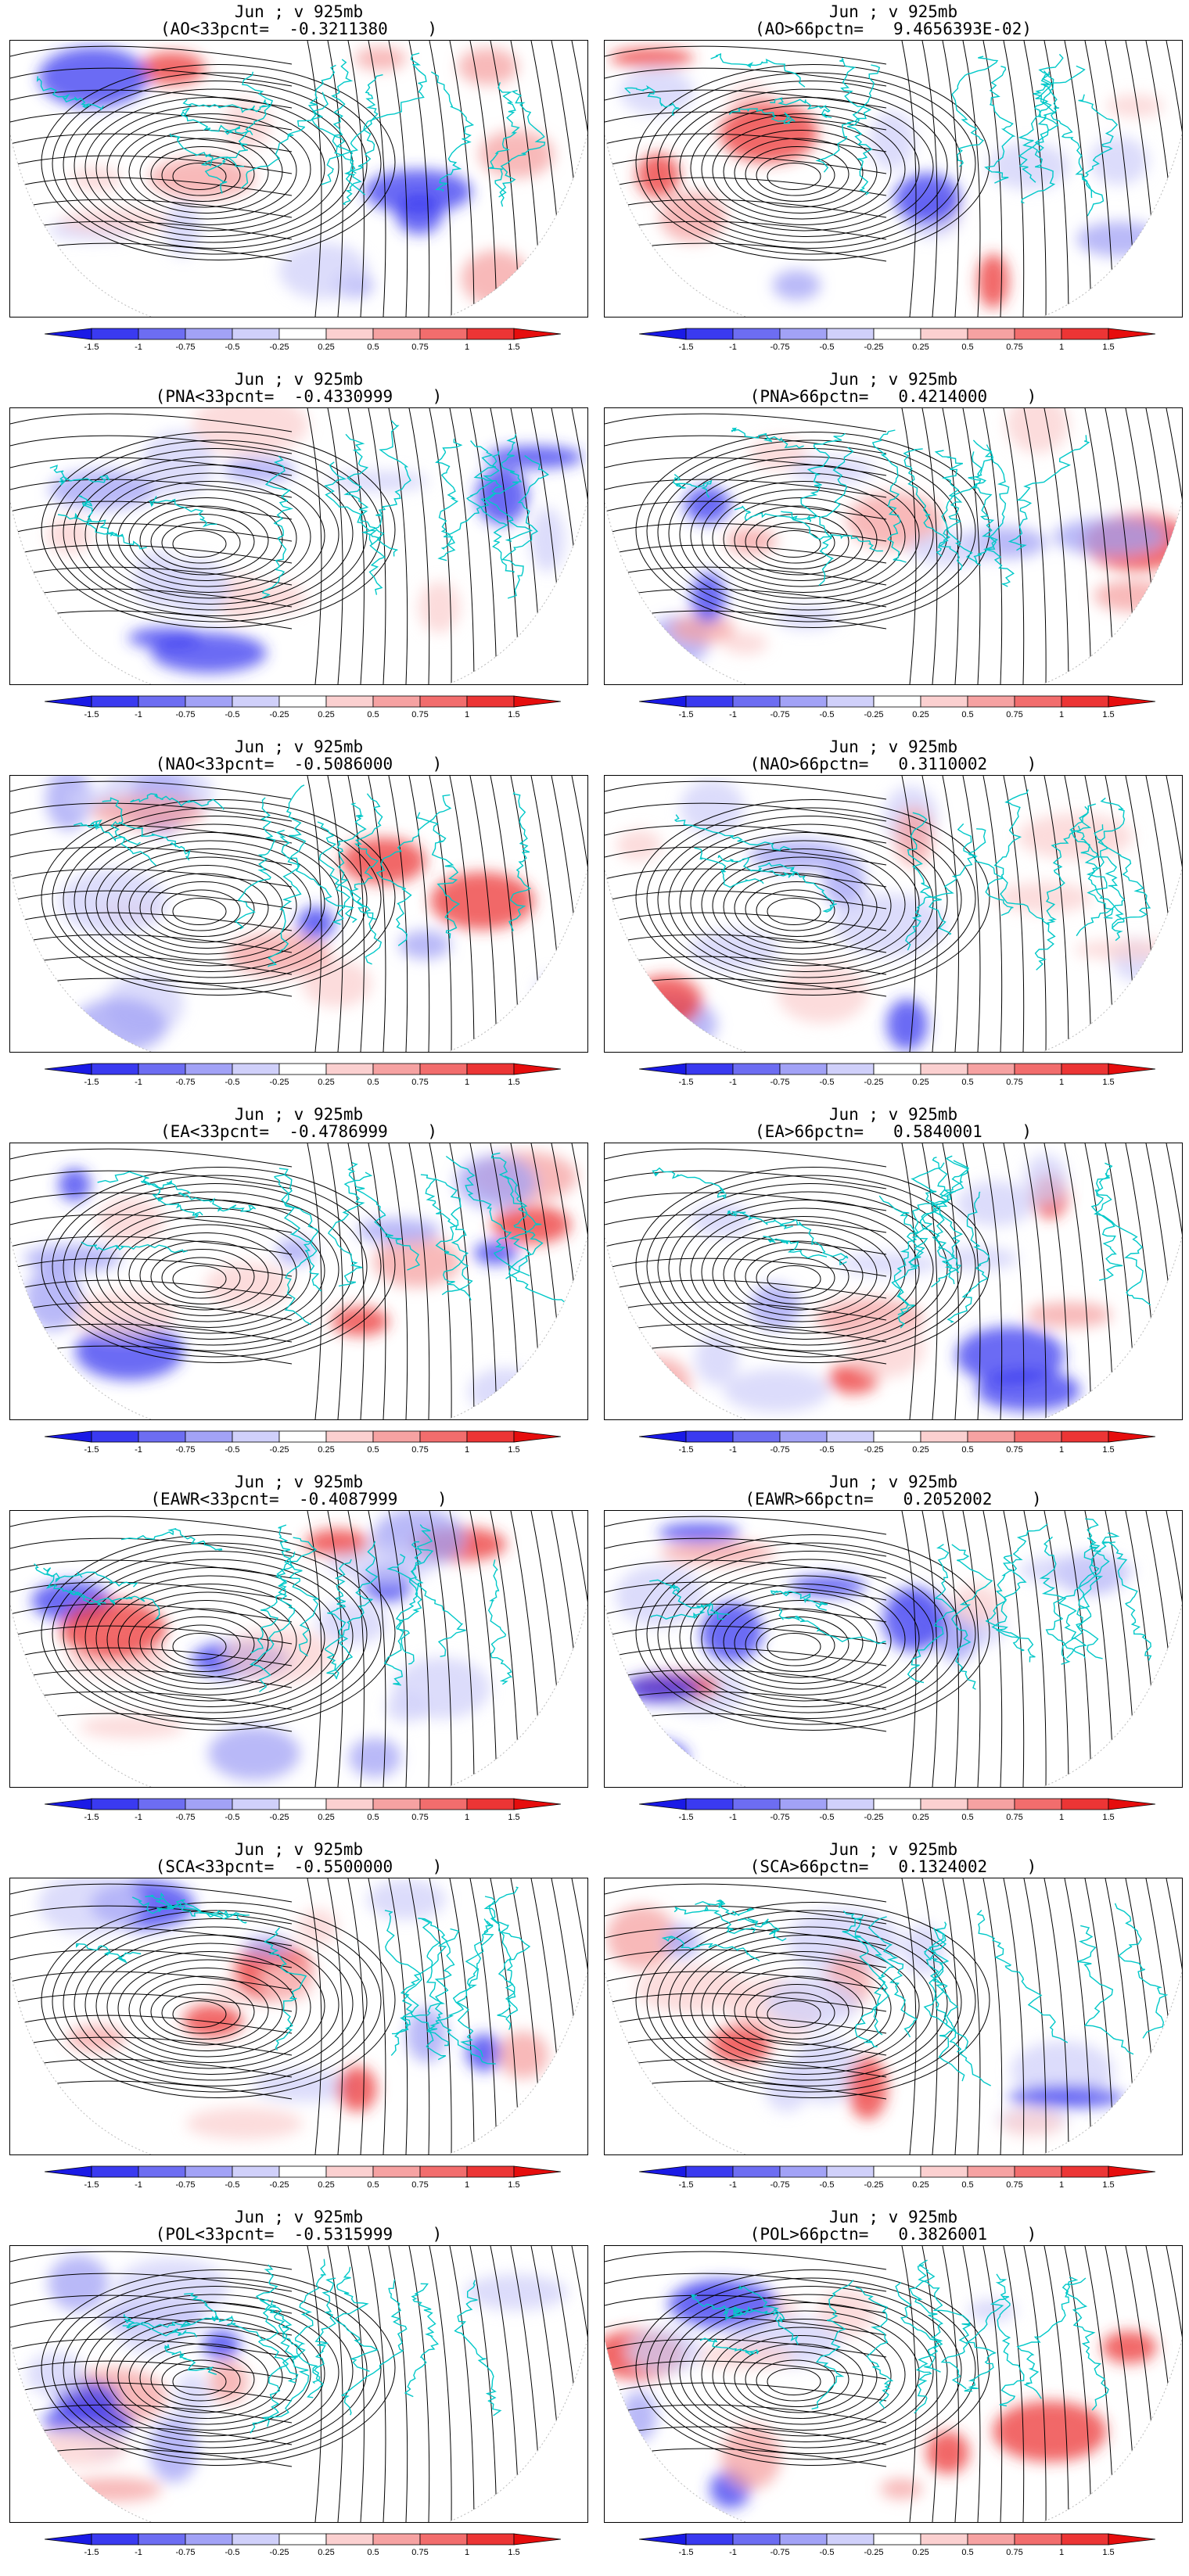  I want to click on coastlines, so click(299, 509).